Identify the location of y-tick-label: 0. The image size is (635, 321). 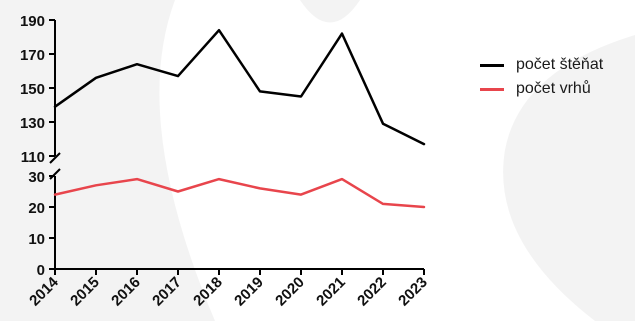
(41, 270).